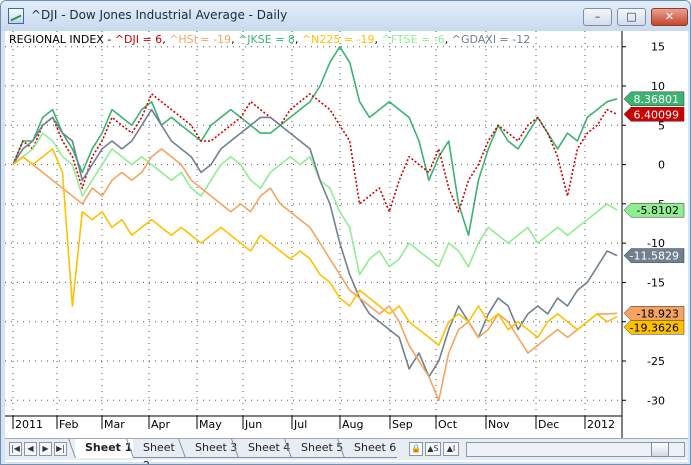 The width and height of the screenshot is (691, 465). What do you see at coordinates (200, 39) in the screenshot?
I see `legend-item: ^HSI = -19` at bounding box center [200, 39].